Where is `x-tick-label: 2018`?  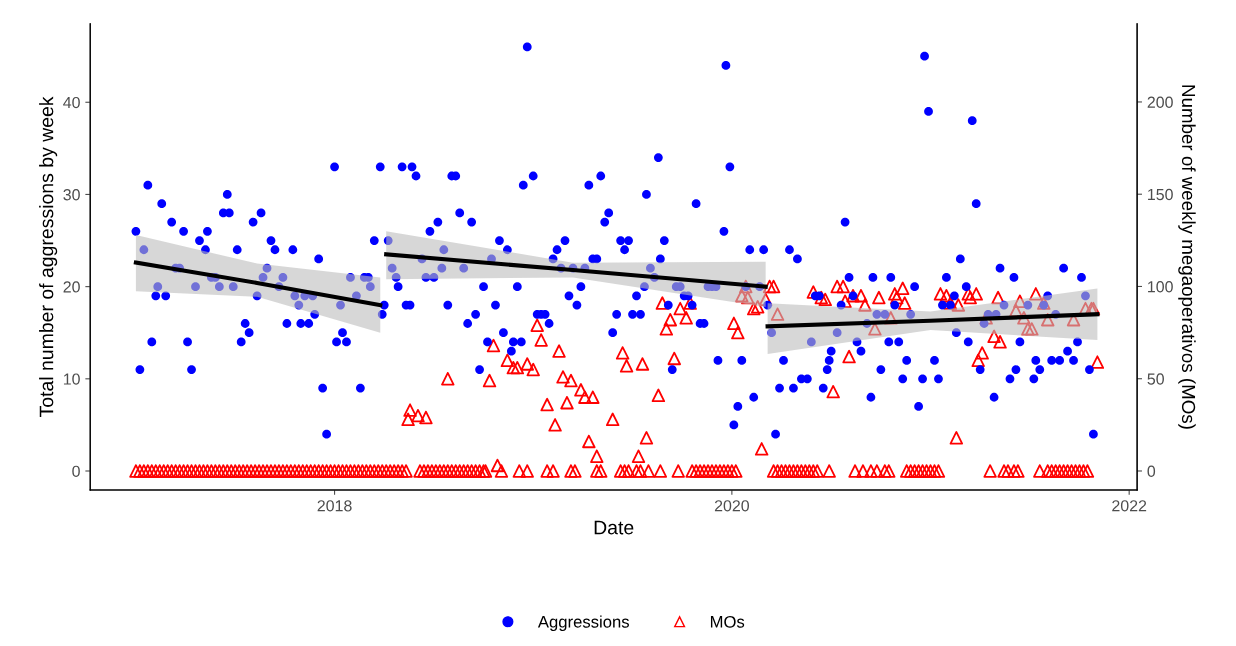
x-tick-label: 2018 is located at coordinates (334, 506).